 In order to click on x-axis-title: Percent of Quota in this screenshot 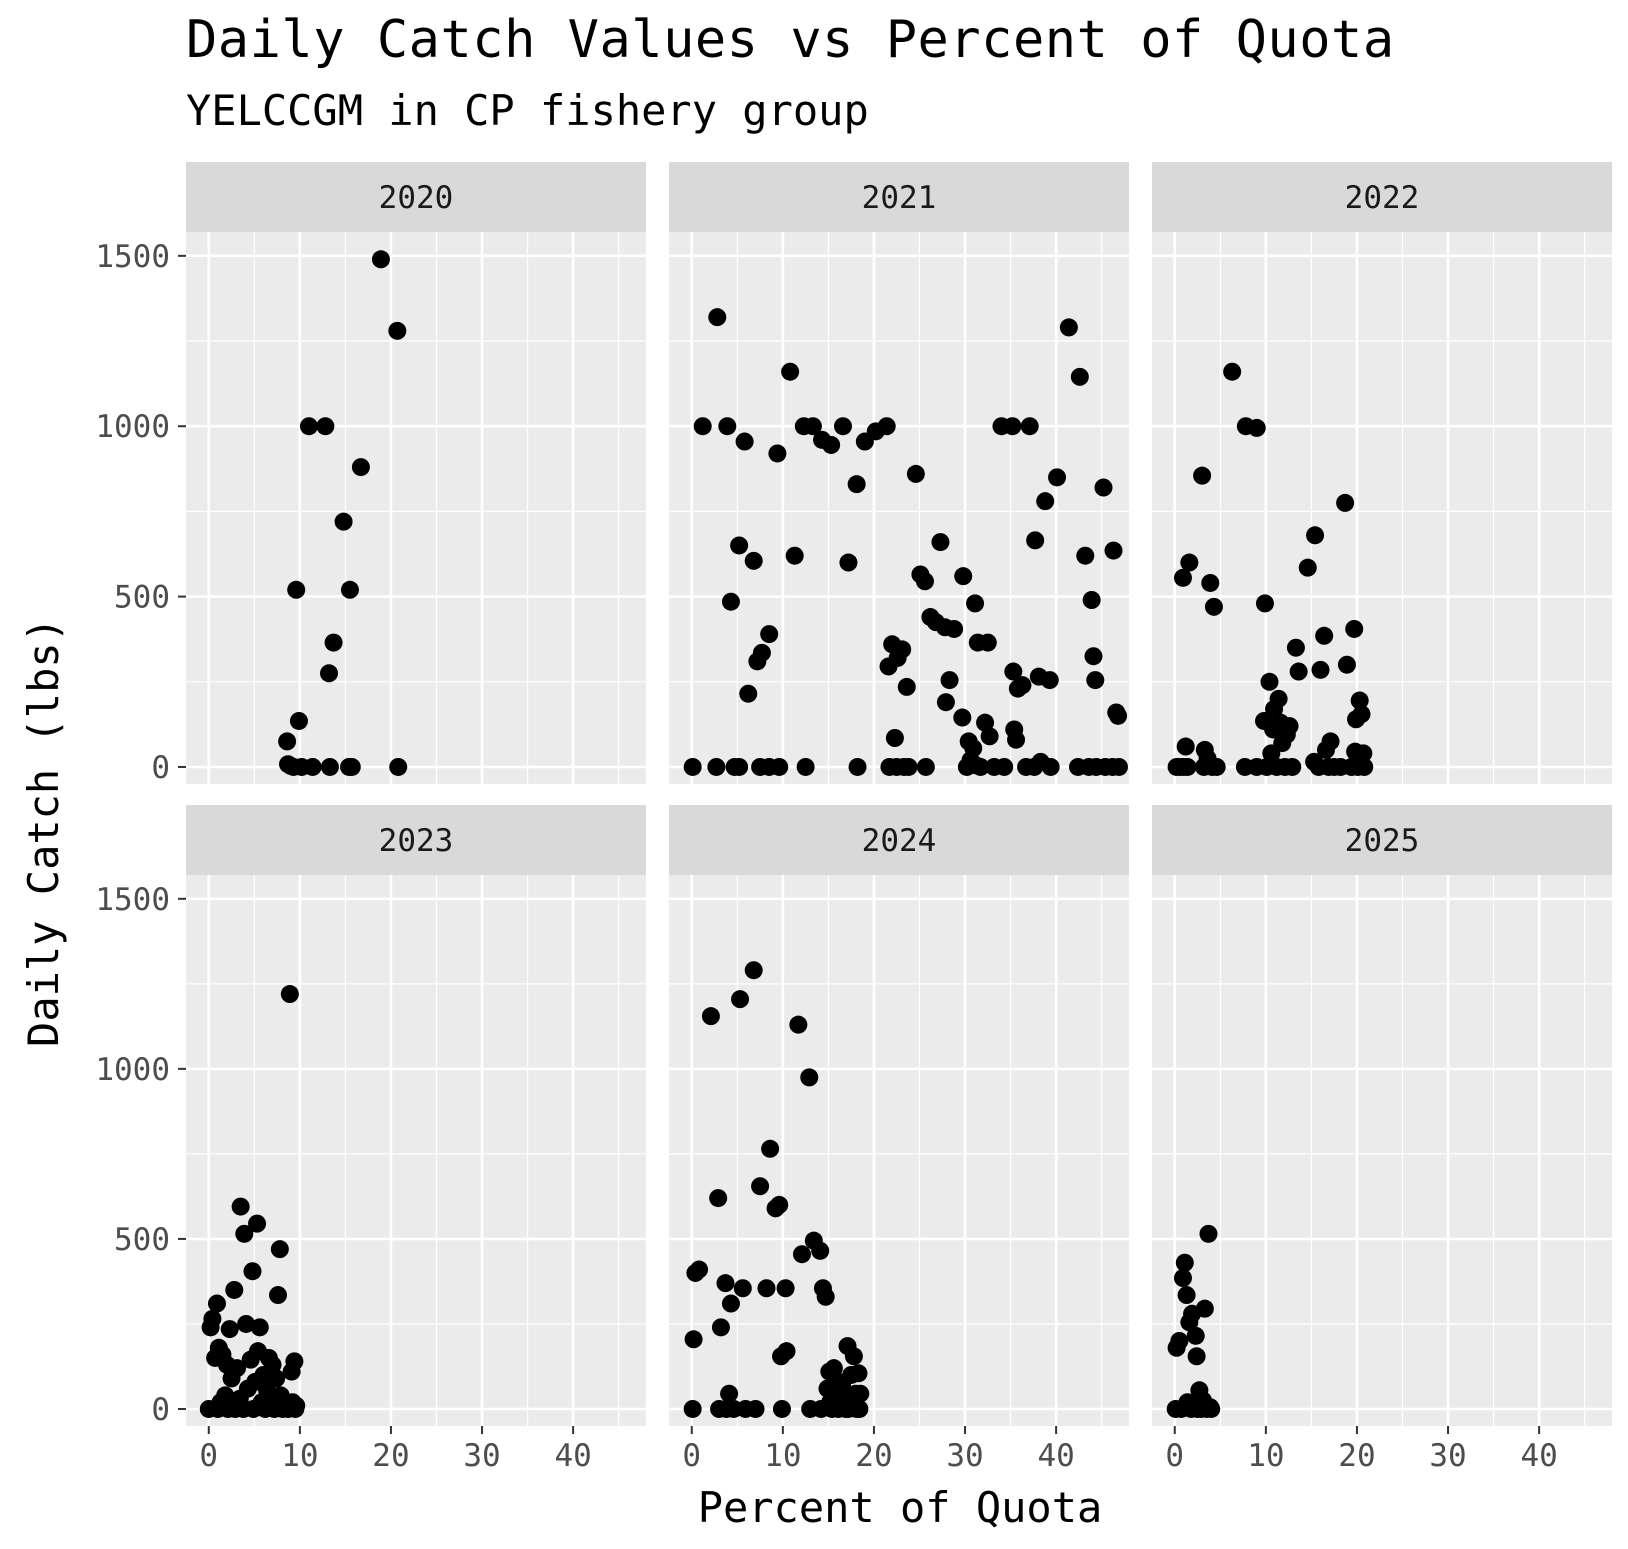, I will do `click(900, 1507)`.